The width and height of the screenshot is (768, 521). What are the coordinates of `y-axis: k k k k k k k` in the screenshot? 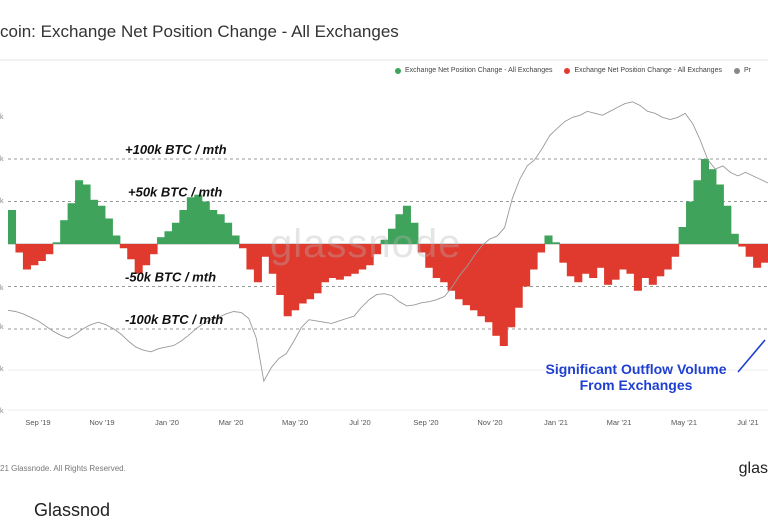 It's located at (2, 264).